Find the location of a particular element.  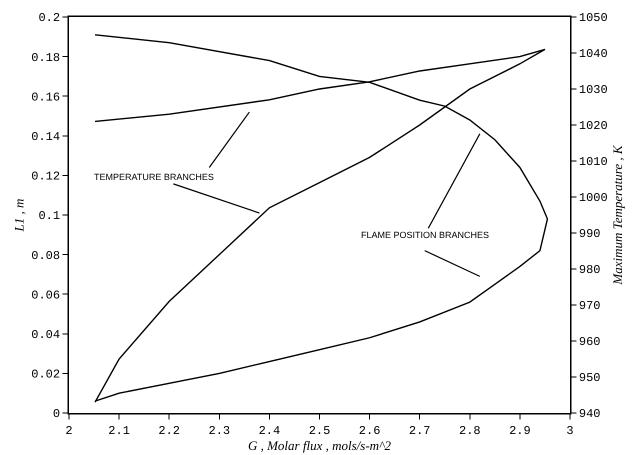

y-tick-label: 0.12 is located at coordinates (45, 177).